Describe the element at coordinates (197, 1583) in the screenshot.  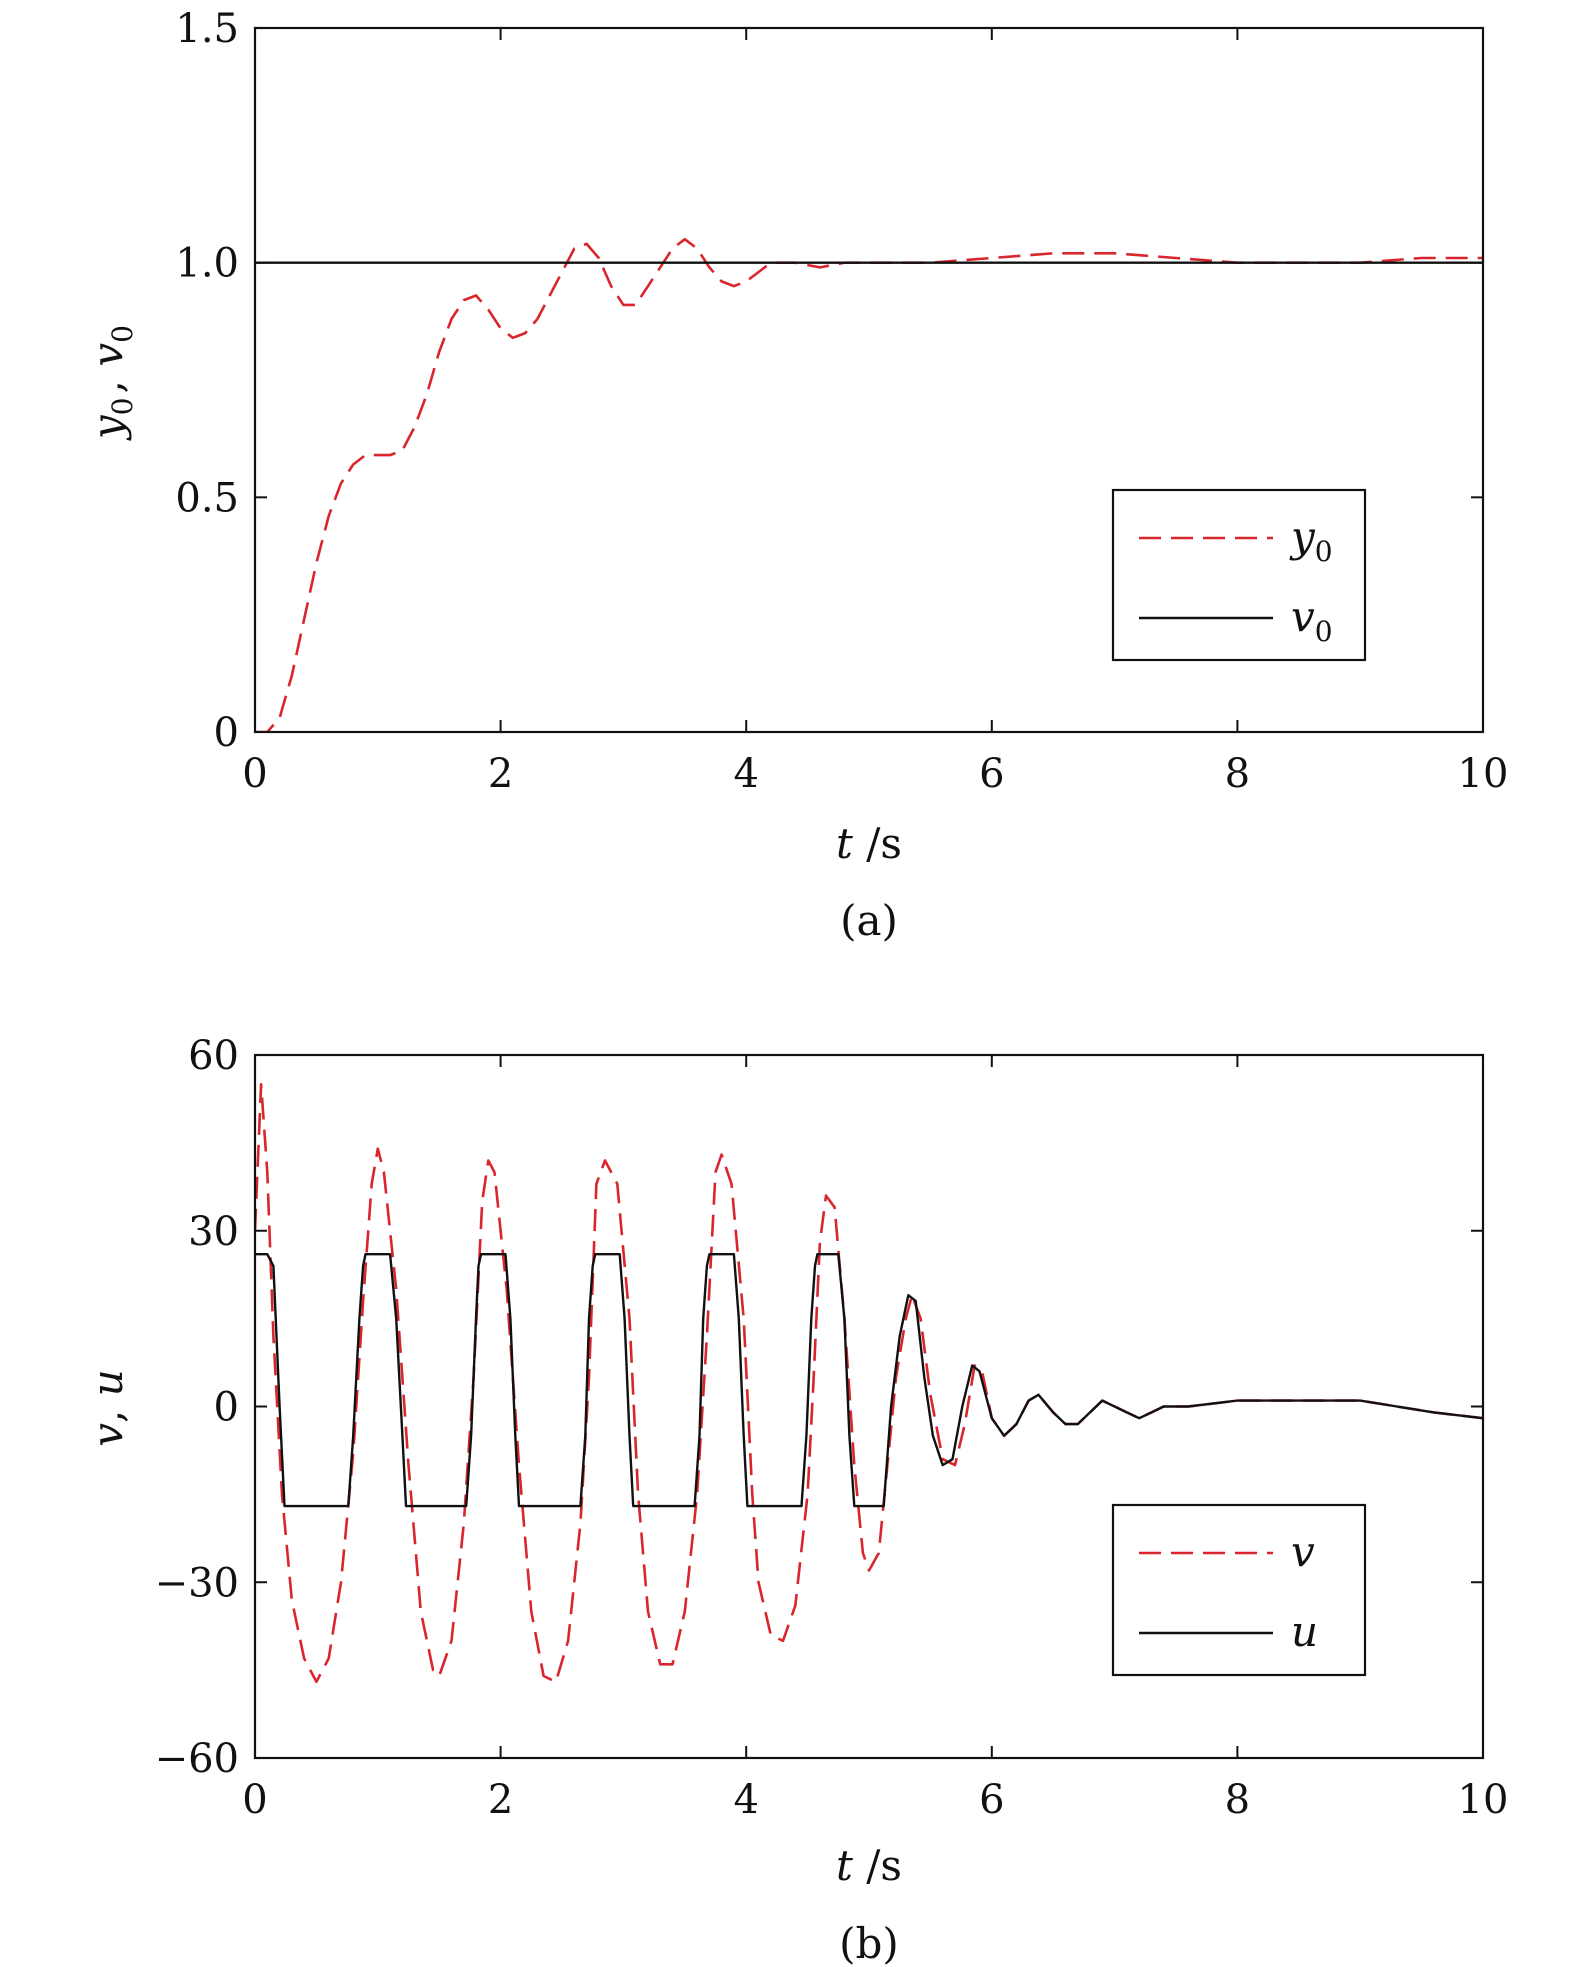
I see `y-tick-label: −30` at that location.